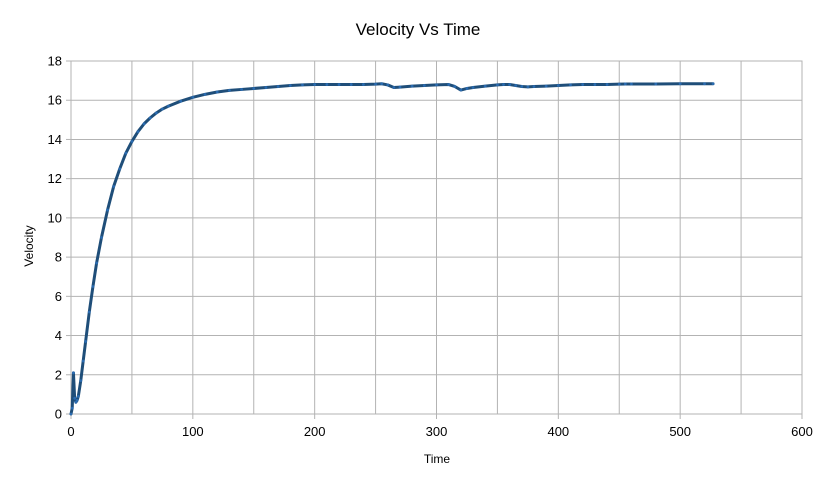 The image size is (837, 491). I want to click on y-tick-label: 10, so click(55, 217).